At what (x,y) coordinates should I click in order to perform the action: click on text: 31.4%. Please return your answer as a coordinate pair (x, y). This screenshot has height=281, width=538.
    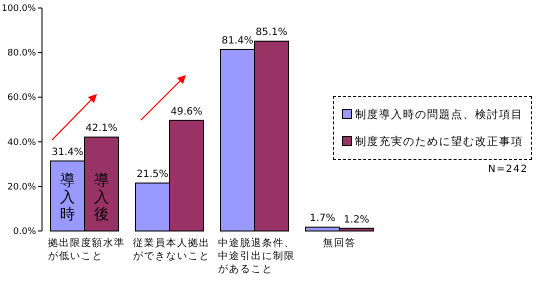
    Looking at the image, I should click on (68, 152).